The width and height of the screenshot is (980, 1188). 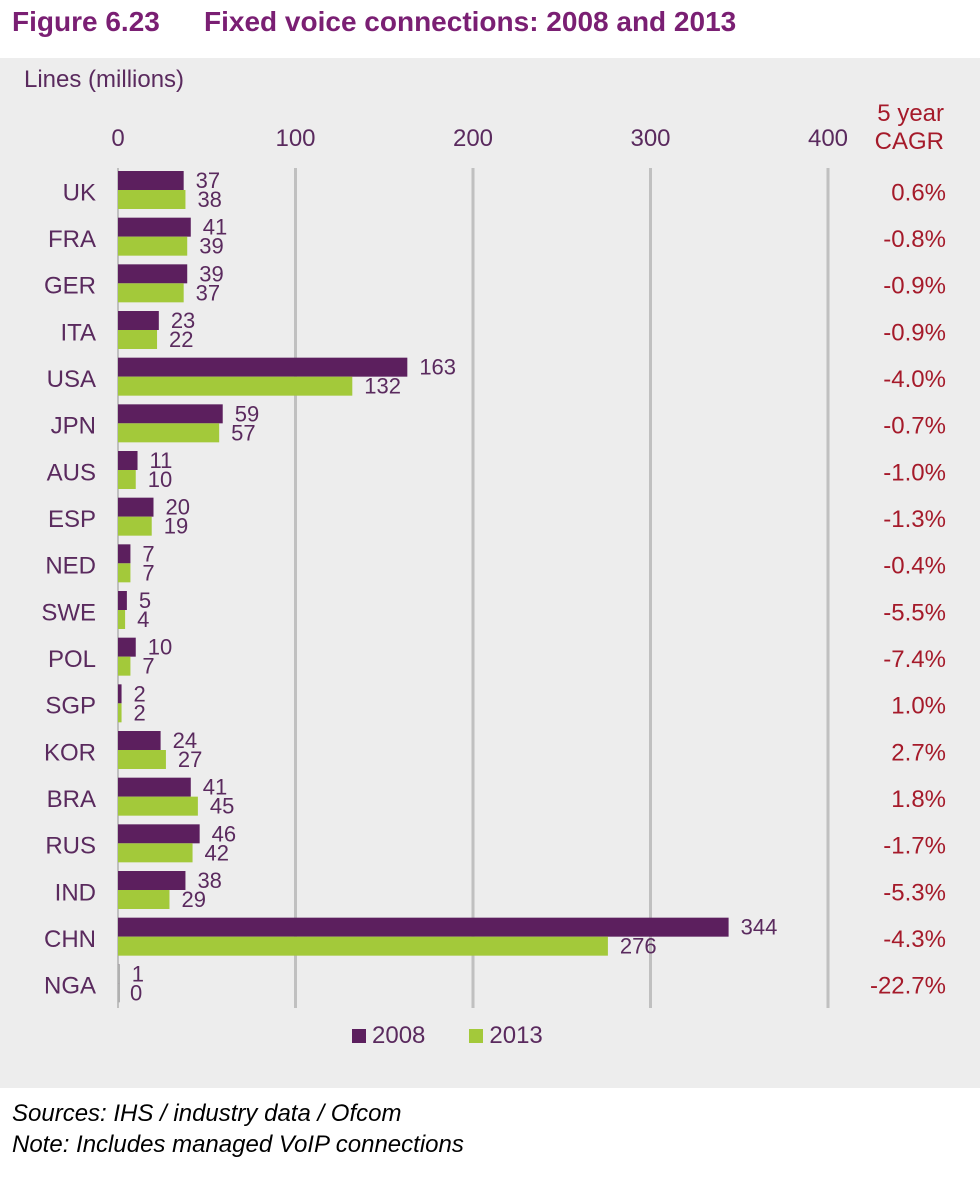 What do you see at coordinates (185, 740) in the screenshot?
I see `data-label-2008: 24` at bounding box center [185, 740].